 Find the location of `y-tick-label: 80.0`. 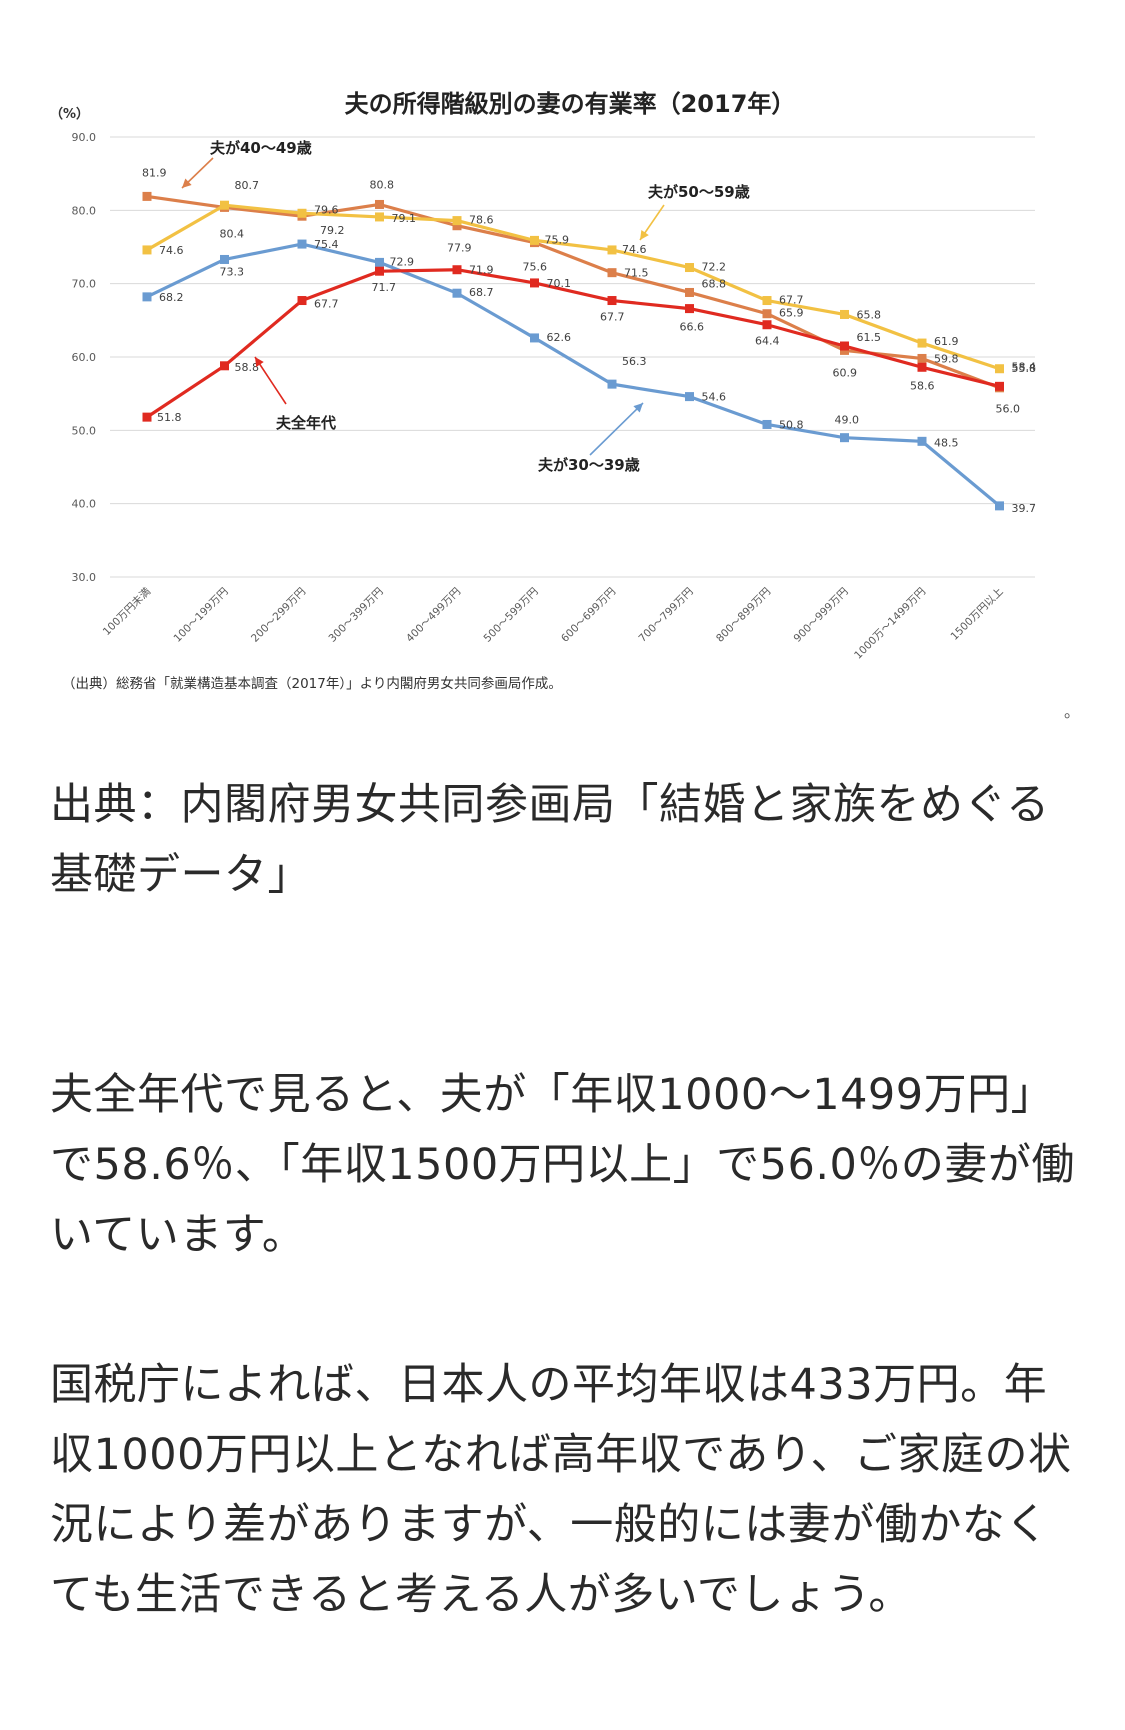

y-tick-label: 80.0 is located at coordinates (84, 210).